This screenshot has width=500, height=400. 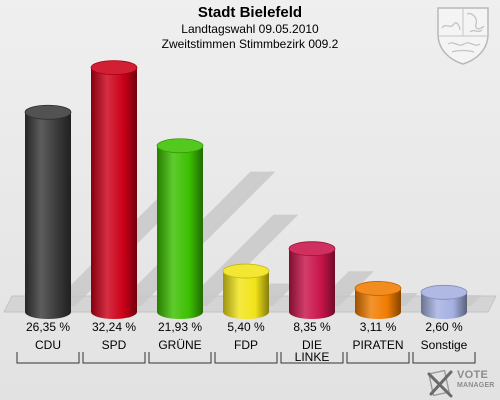 I want to click on bar-sonstige, so click(x=444, y=301).